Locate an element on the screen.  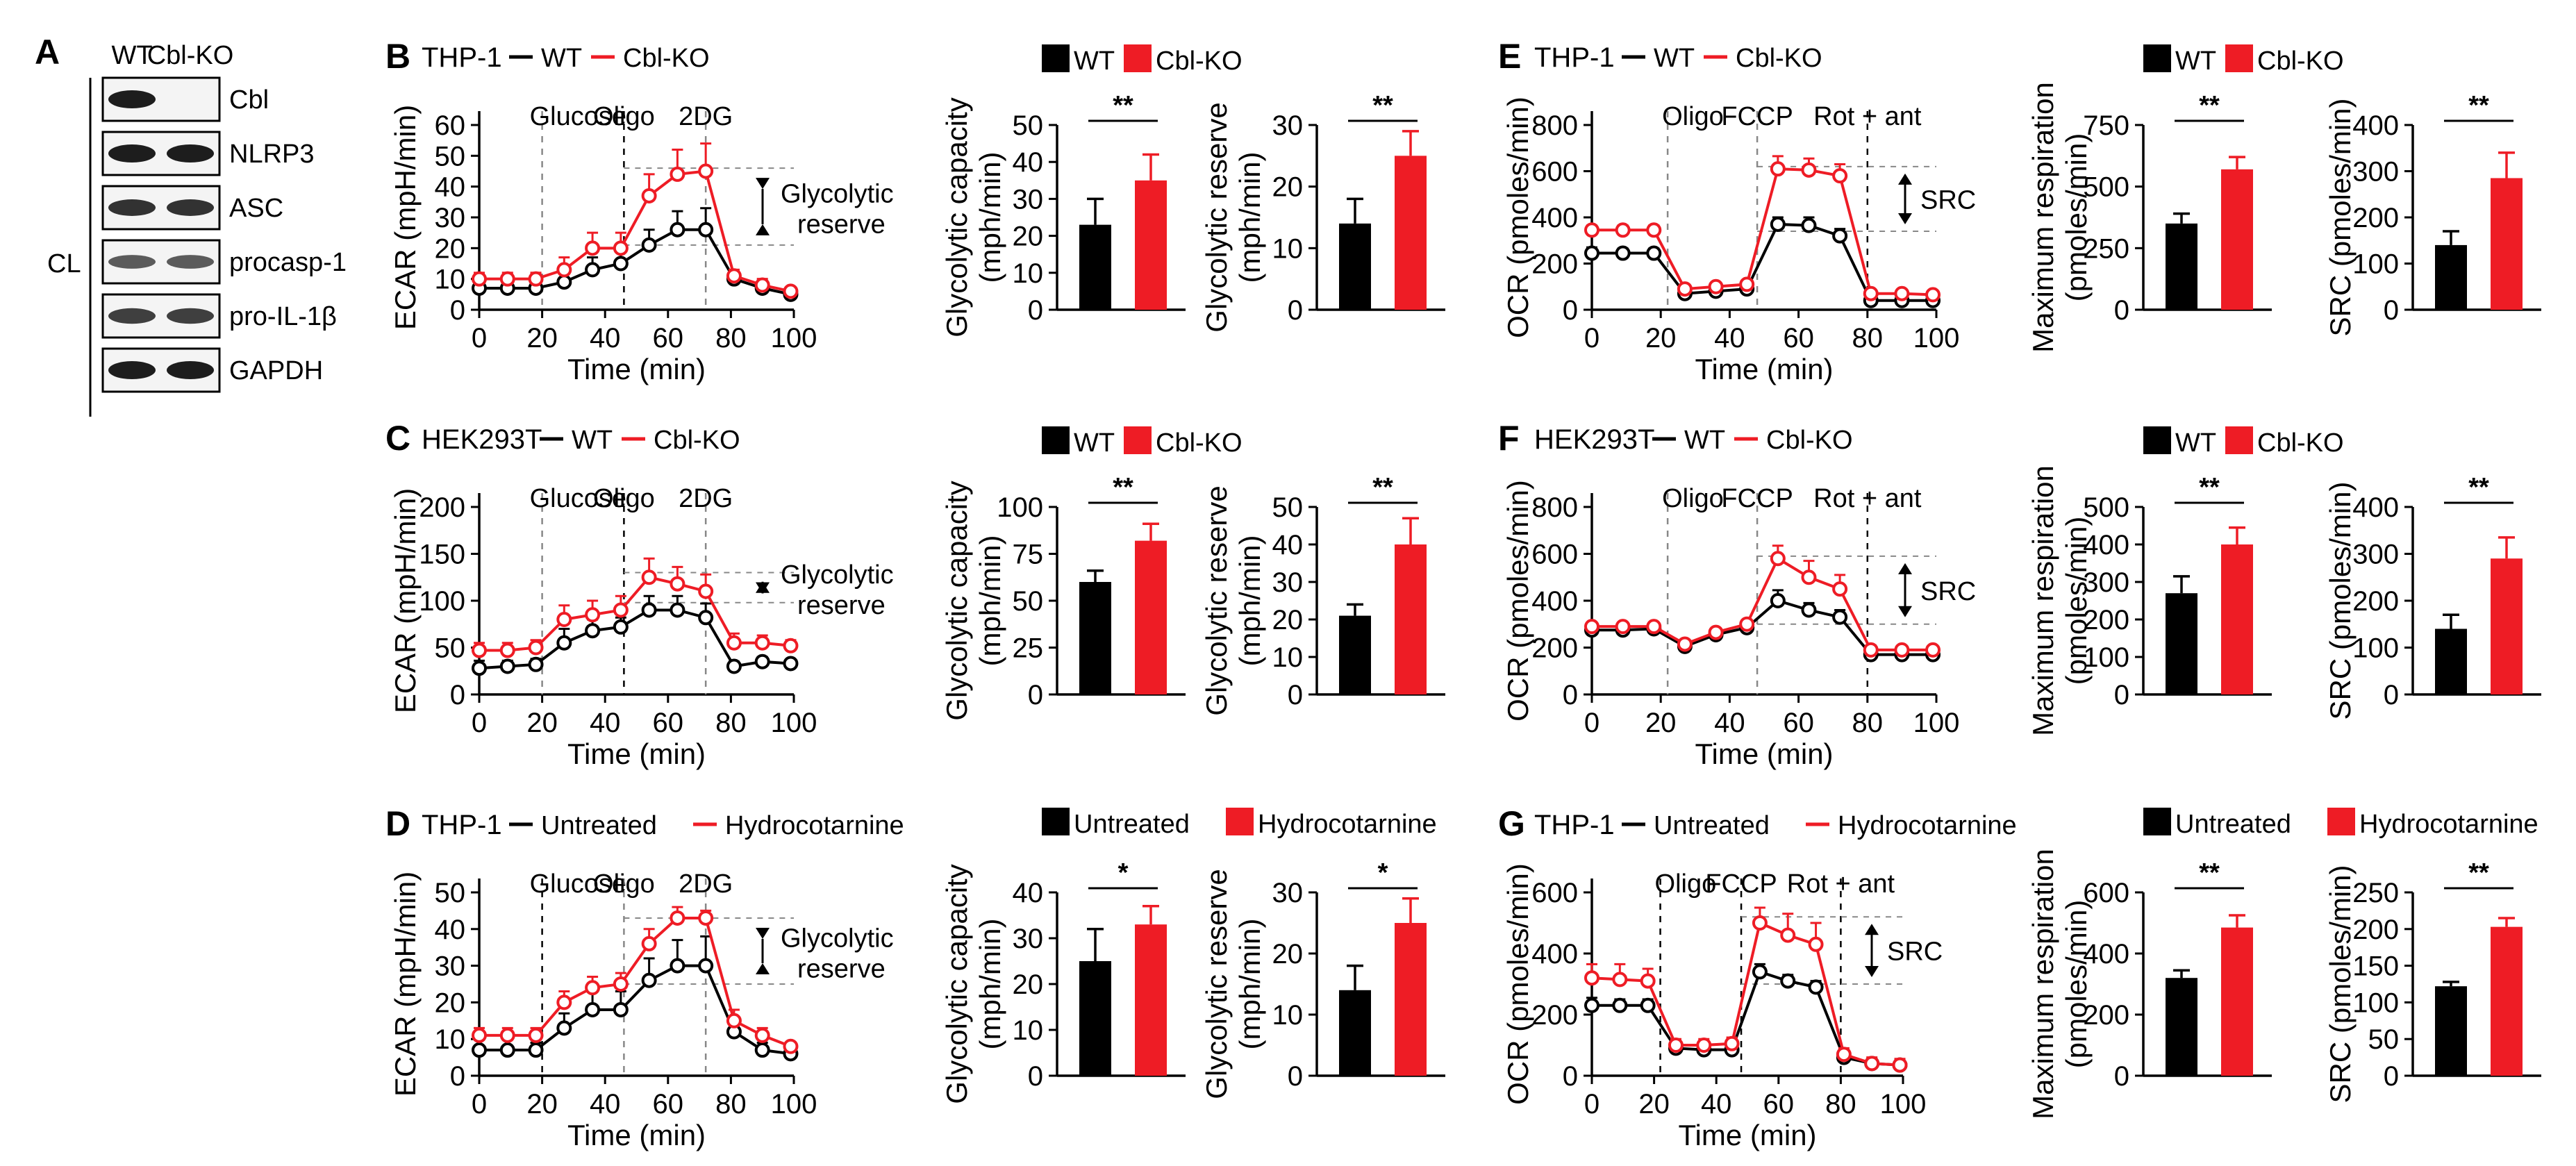
x-tick-label: 100 is located at coordinates (794, 338).